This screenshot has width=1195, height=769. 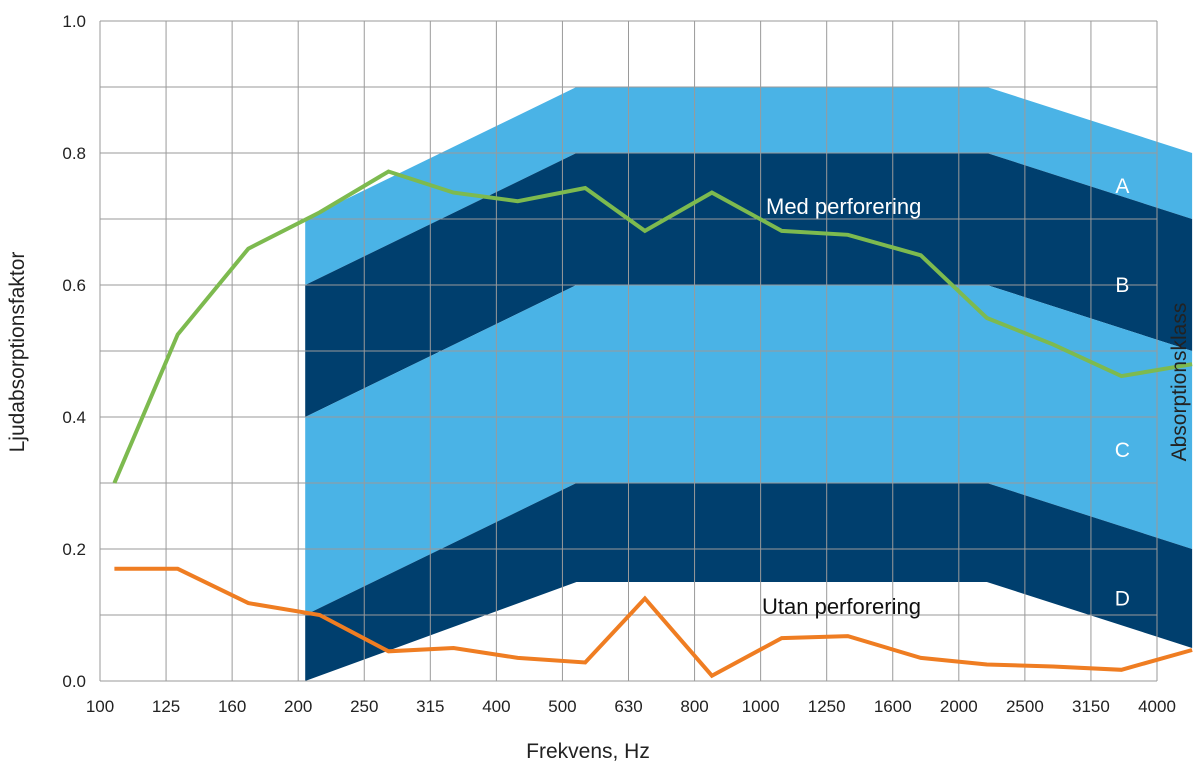 I want to click on x-tick-label: 160, so click(x=232, y=706).